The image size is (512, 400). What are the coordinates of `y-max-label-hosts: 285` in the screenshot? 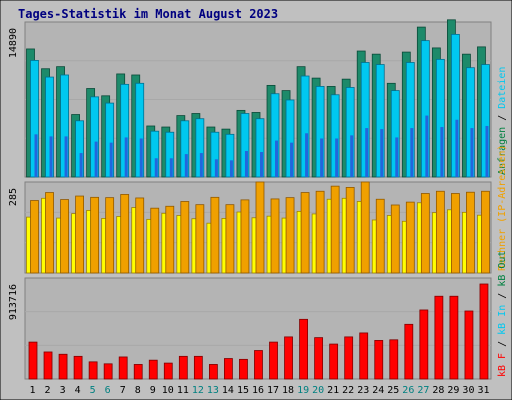 It's located at (13, 197).